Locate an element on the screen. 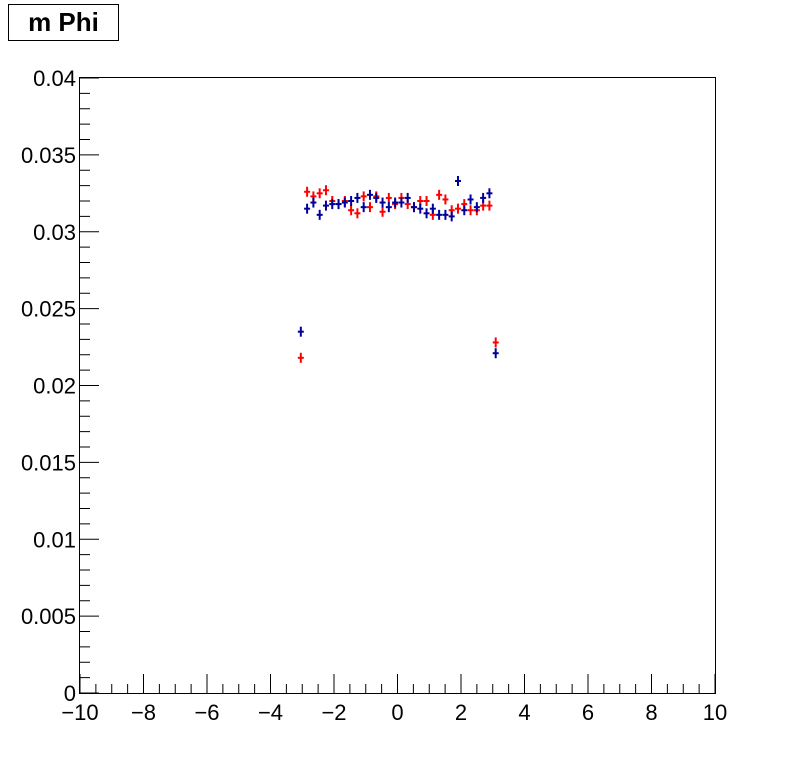 Image resolution: width=796 pixels, height=772 pixels. x-tick-label: −4 is located at coordinates (270, 712).